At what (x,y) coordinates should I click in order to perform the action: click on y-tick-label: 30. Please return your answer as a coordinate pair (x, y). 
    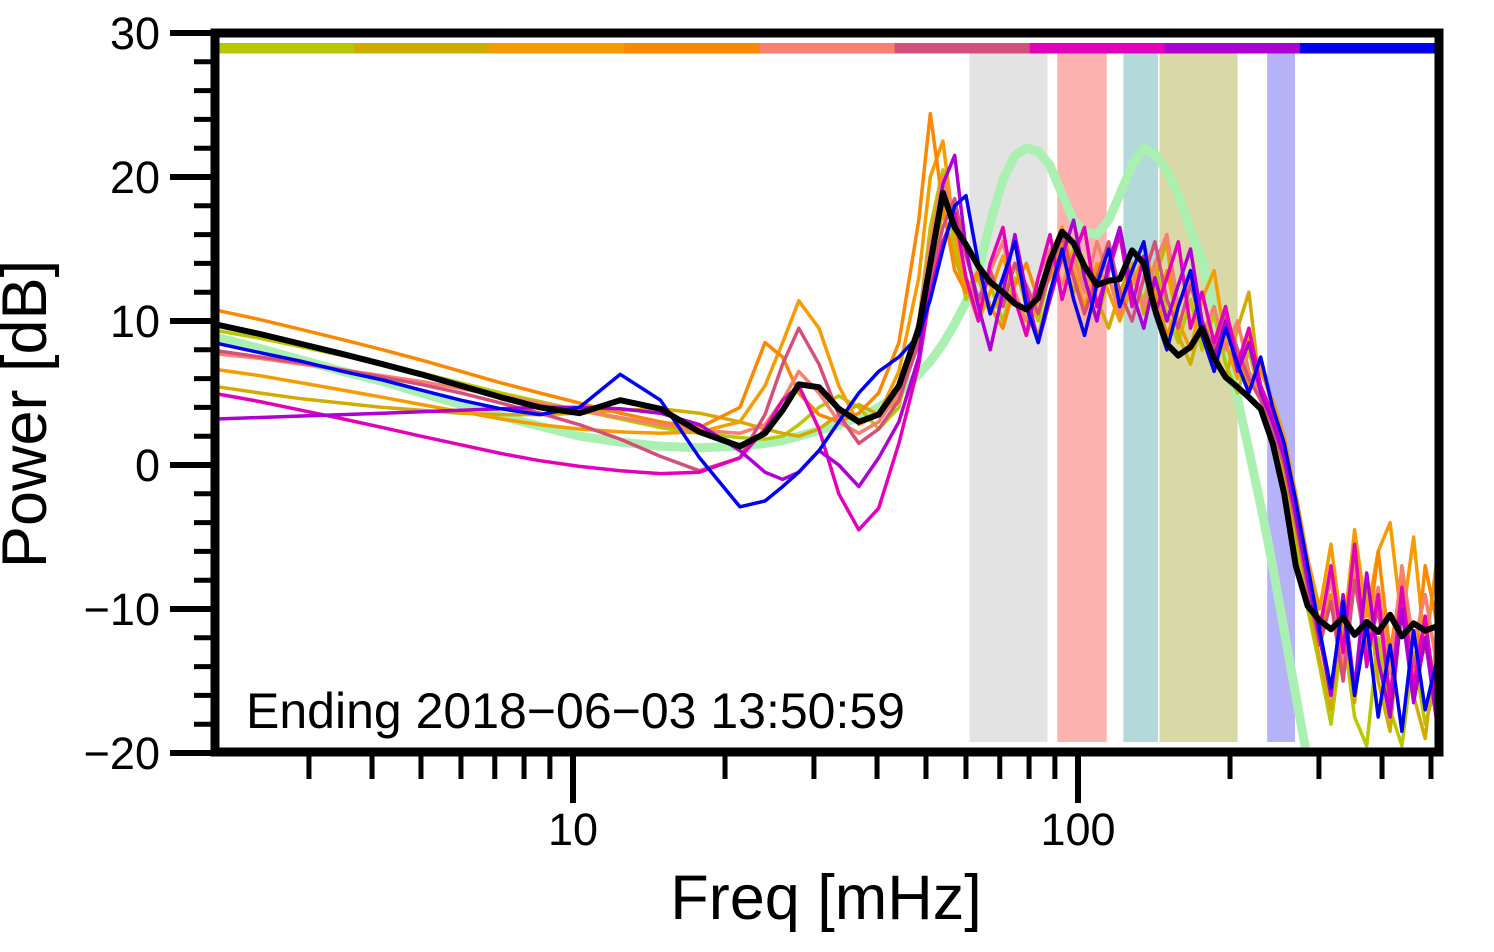
    Looking at the image, I should click on (135, 33).